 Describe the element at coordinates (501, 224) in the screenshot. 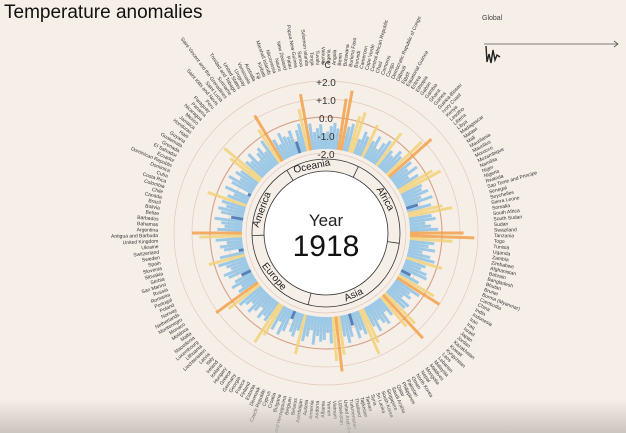

I see `country-label: Sudan` at that location.